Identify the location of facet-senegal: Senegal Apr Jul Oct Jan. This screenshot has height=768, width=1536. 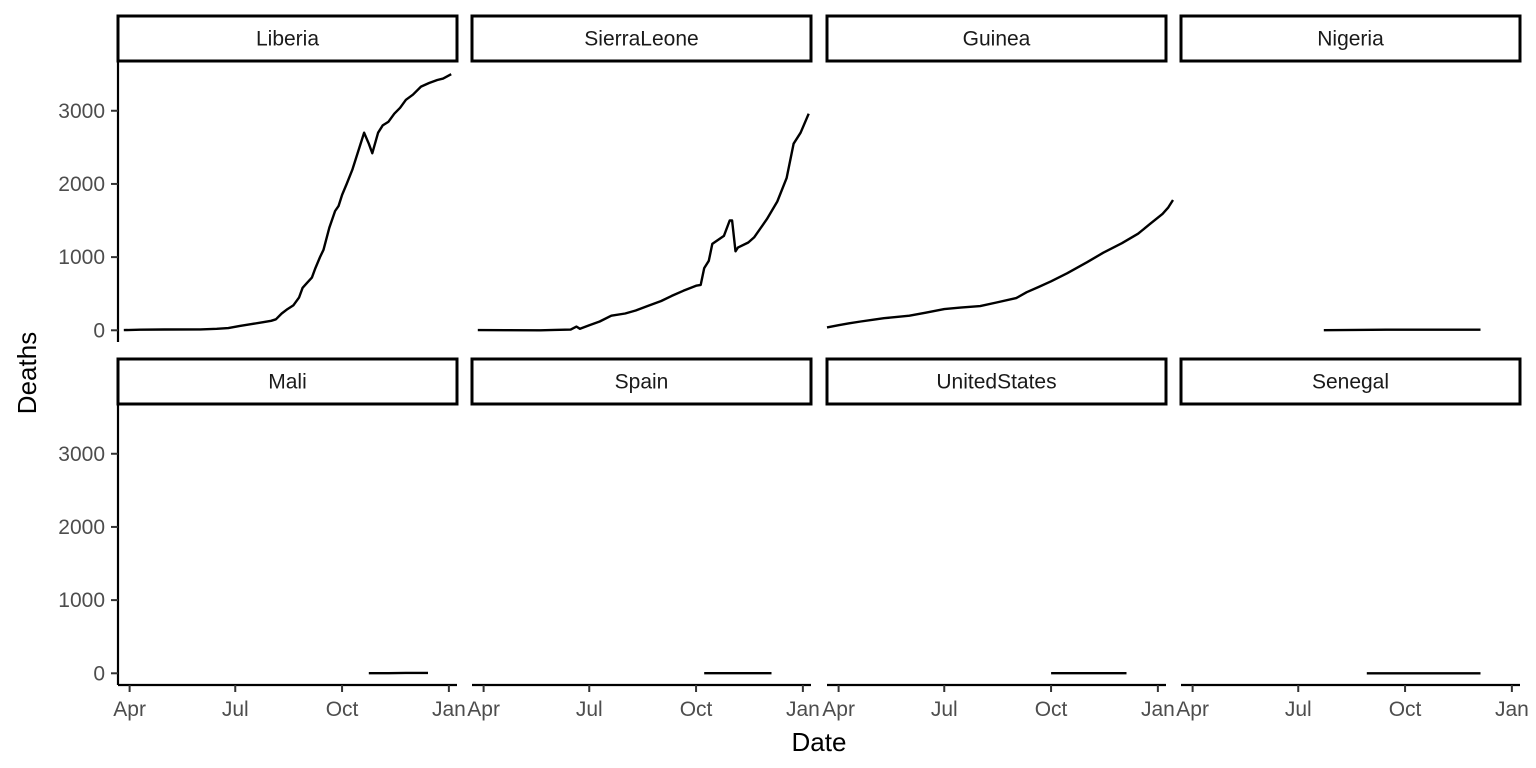
(1352, 539).